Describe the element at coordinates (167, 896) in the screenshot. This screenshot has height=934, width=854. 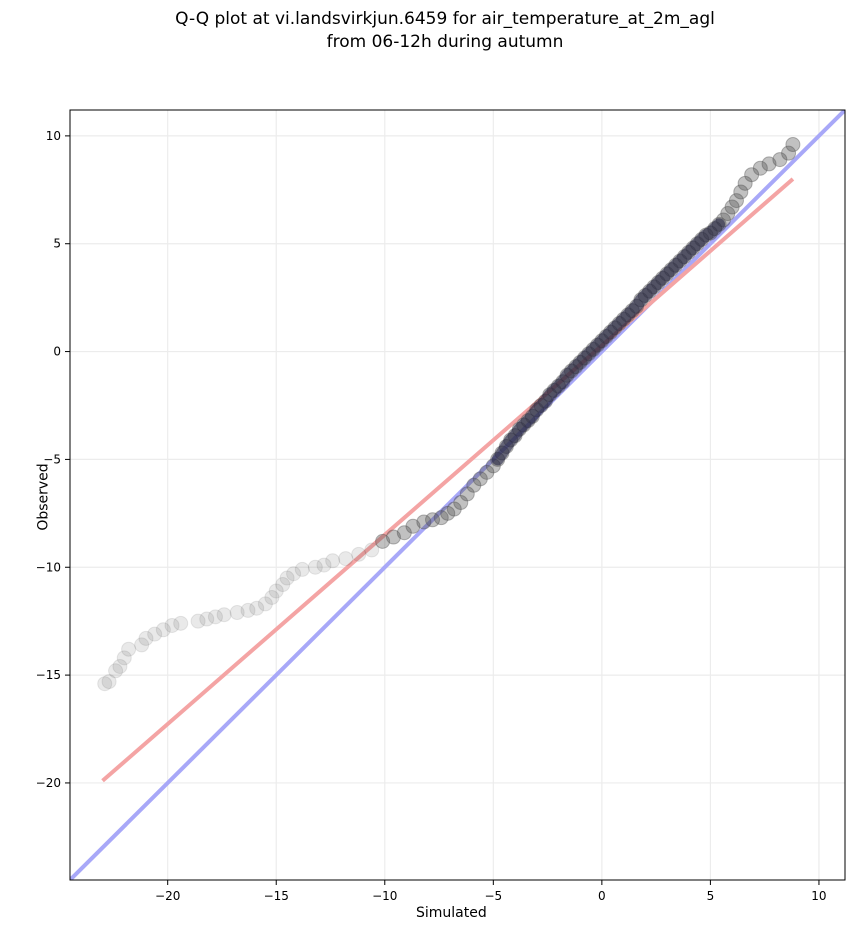
I see `x-tick-label: −20` at that location.